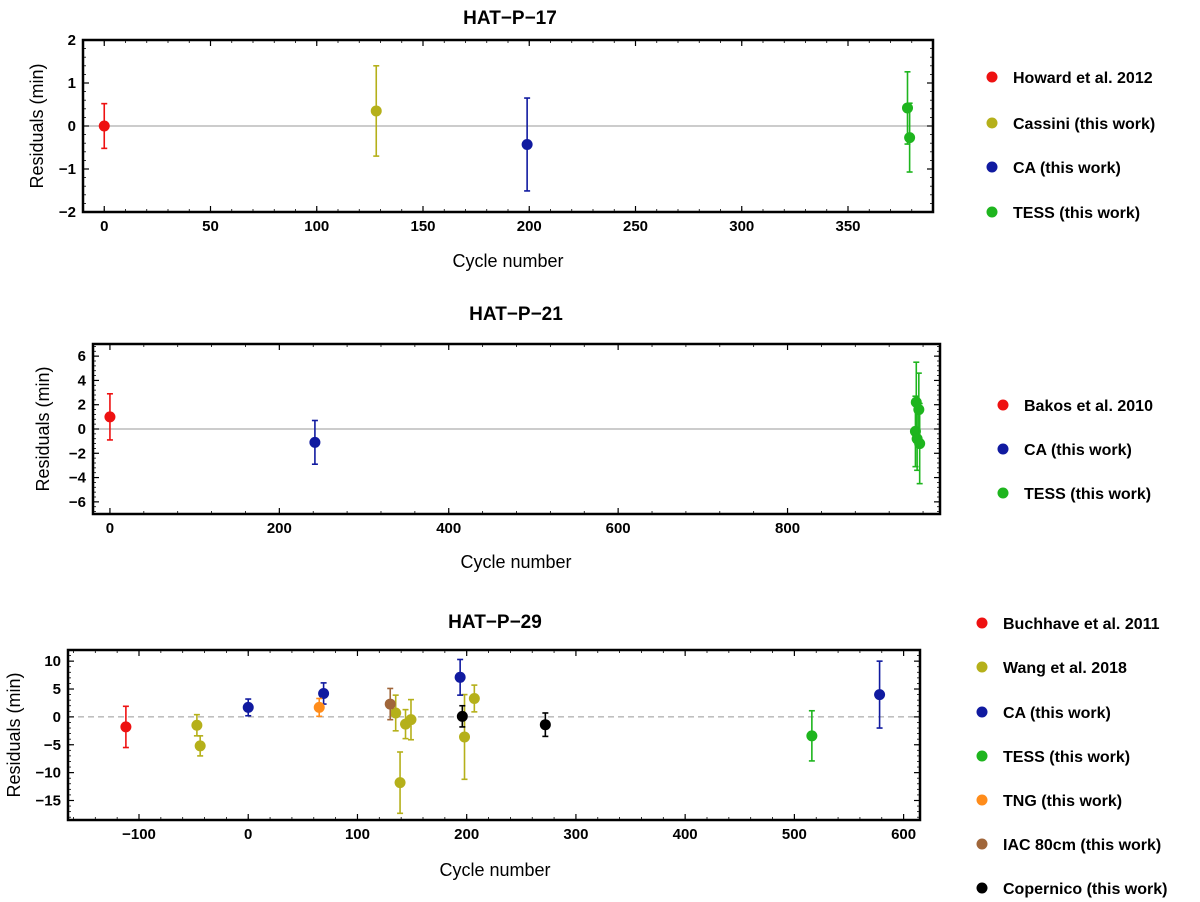 The image size is (1200, 902). I want to click on y-tick-label: −15, so click(48, 800).